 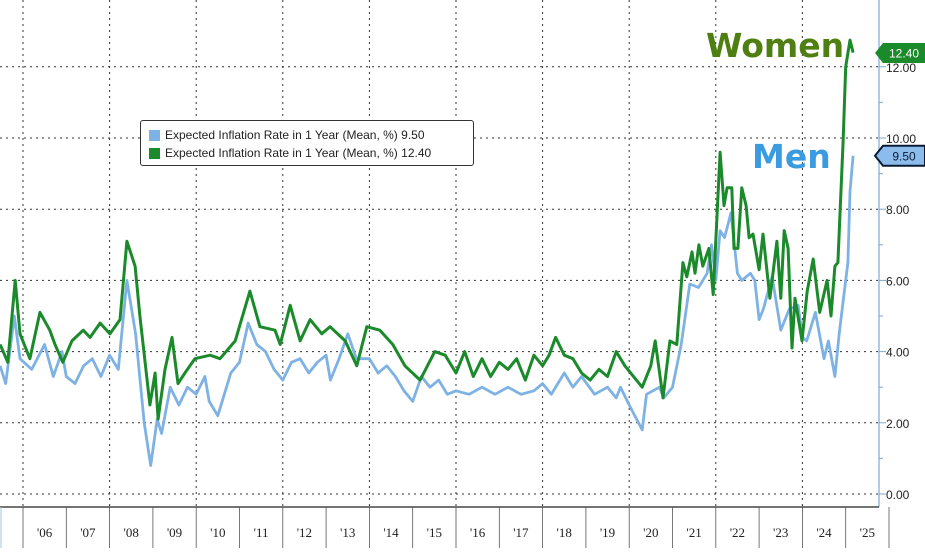 What do you see at coordinates (347, 532) in the screenshot?
I see `x-tick-label: '13` at bounding box center [347, 532].